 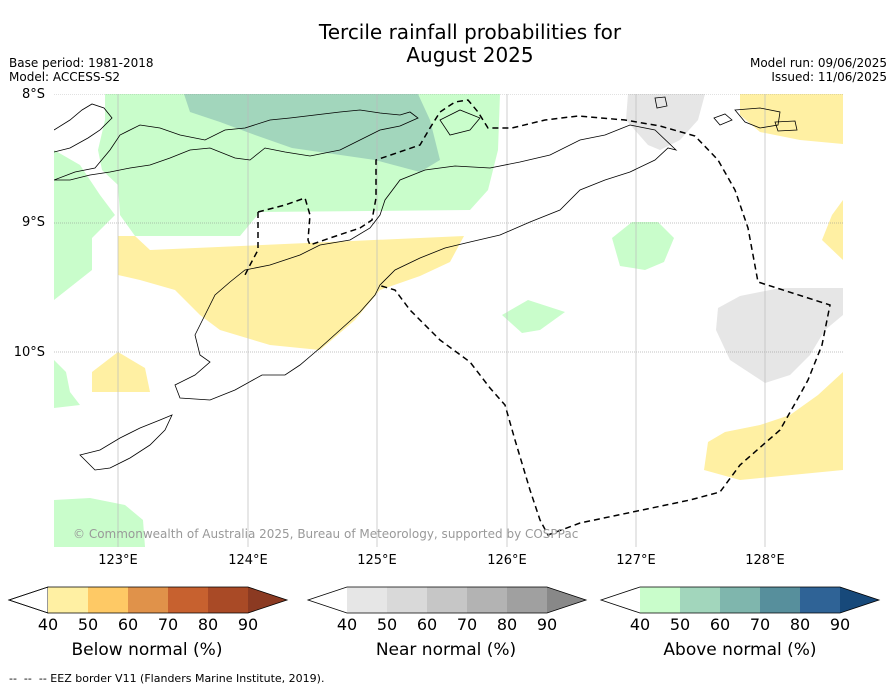 I want to click on issued-date: Issued: 11/06/2025, so click(x=829, y=77).